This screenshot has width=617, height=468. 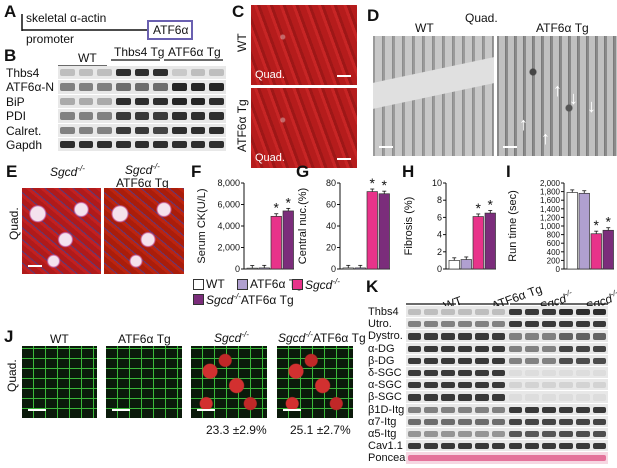 What do you see at coordinates (408, 171) in the screenshot?
I see `panel-label-h: H` at bounding box center [408, 171].